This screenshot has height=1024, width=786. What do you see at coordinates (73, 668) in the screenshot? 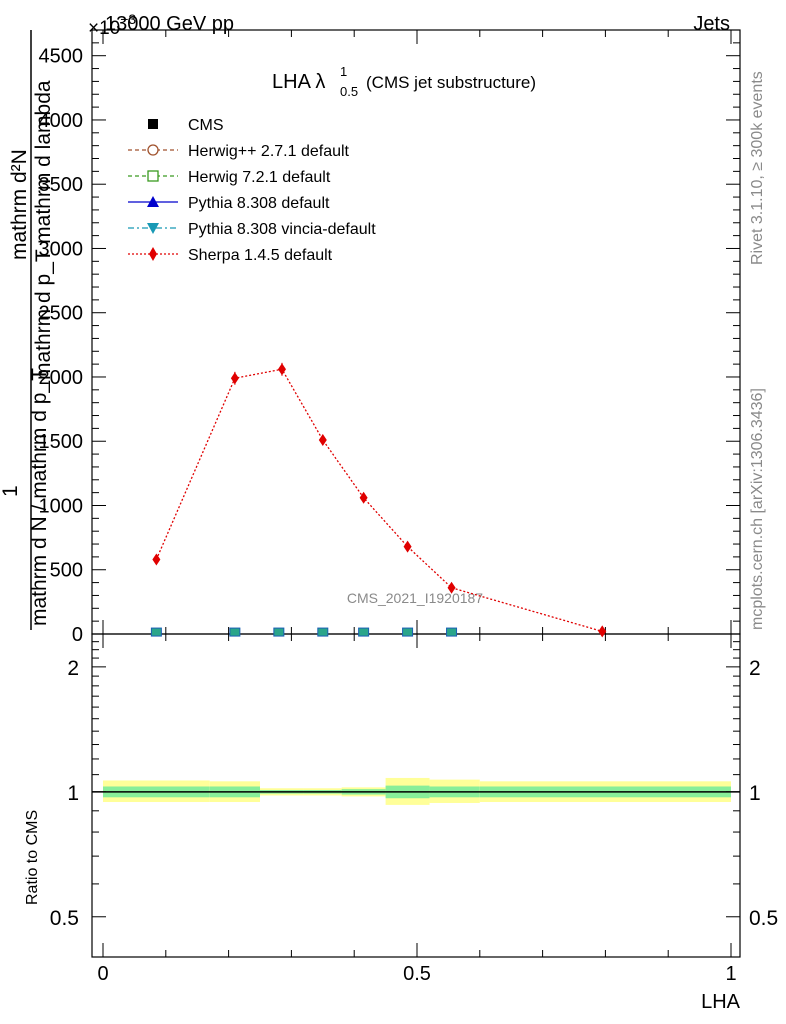
I see `ratio-y-tick-label-left: 2` at bounding box center [73, 668].